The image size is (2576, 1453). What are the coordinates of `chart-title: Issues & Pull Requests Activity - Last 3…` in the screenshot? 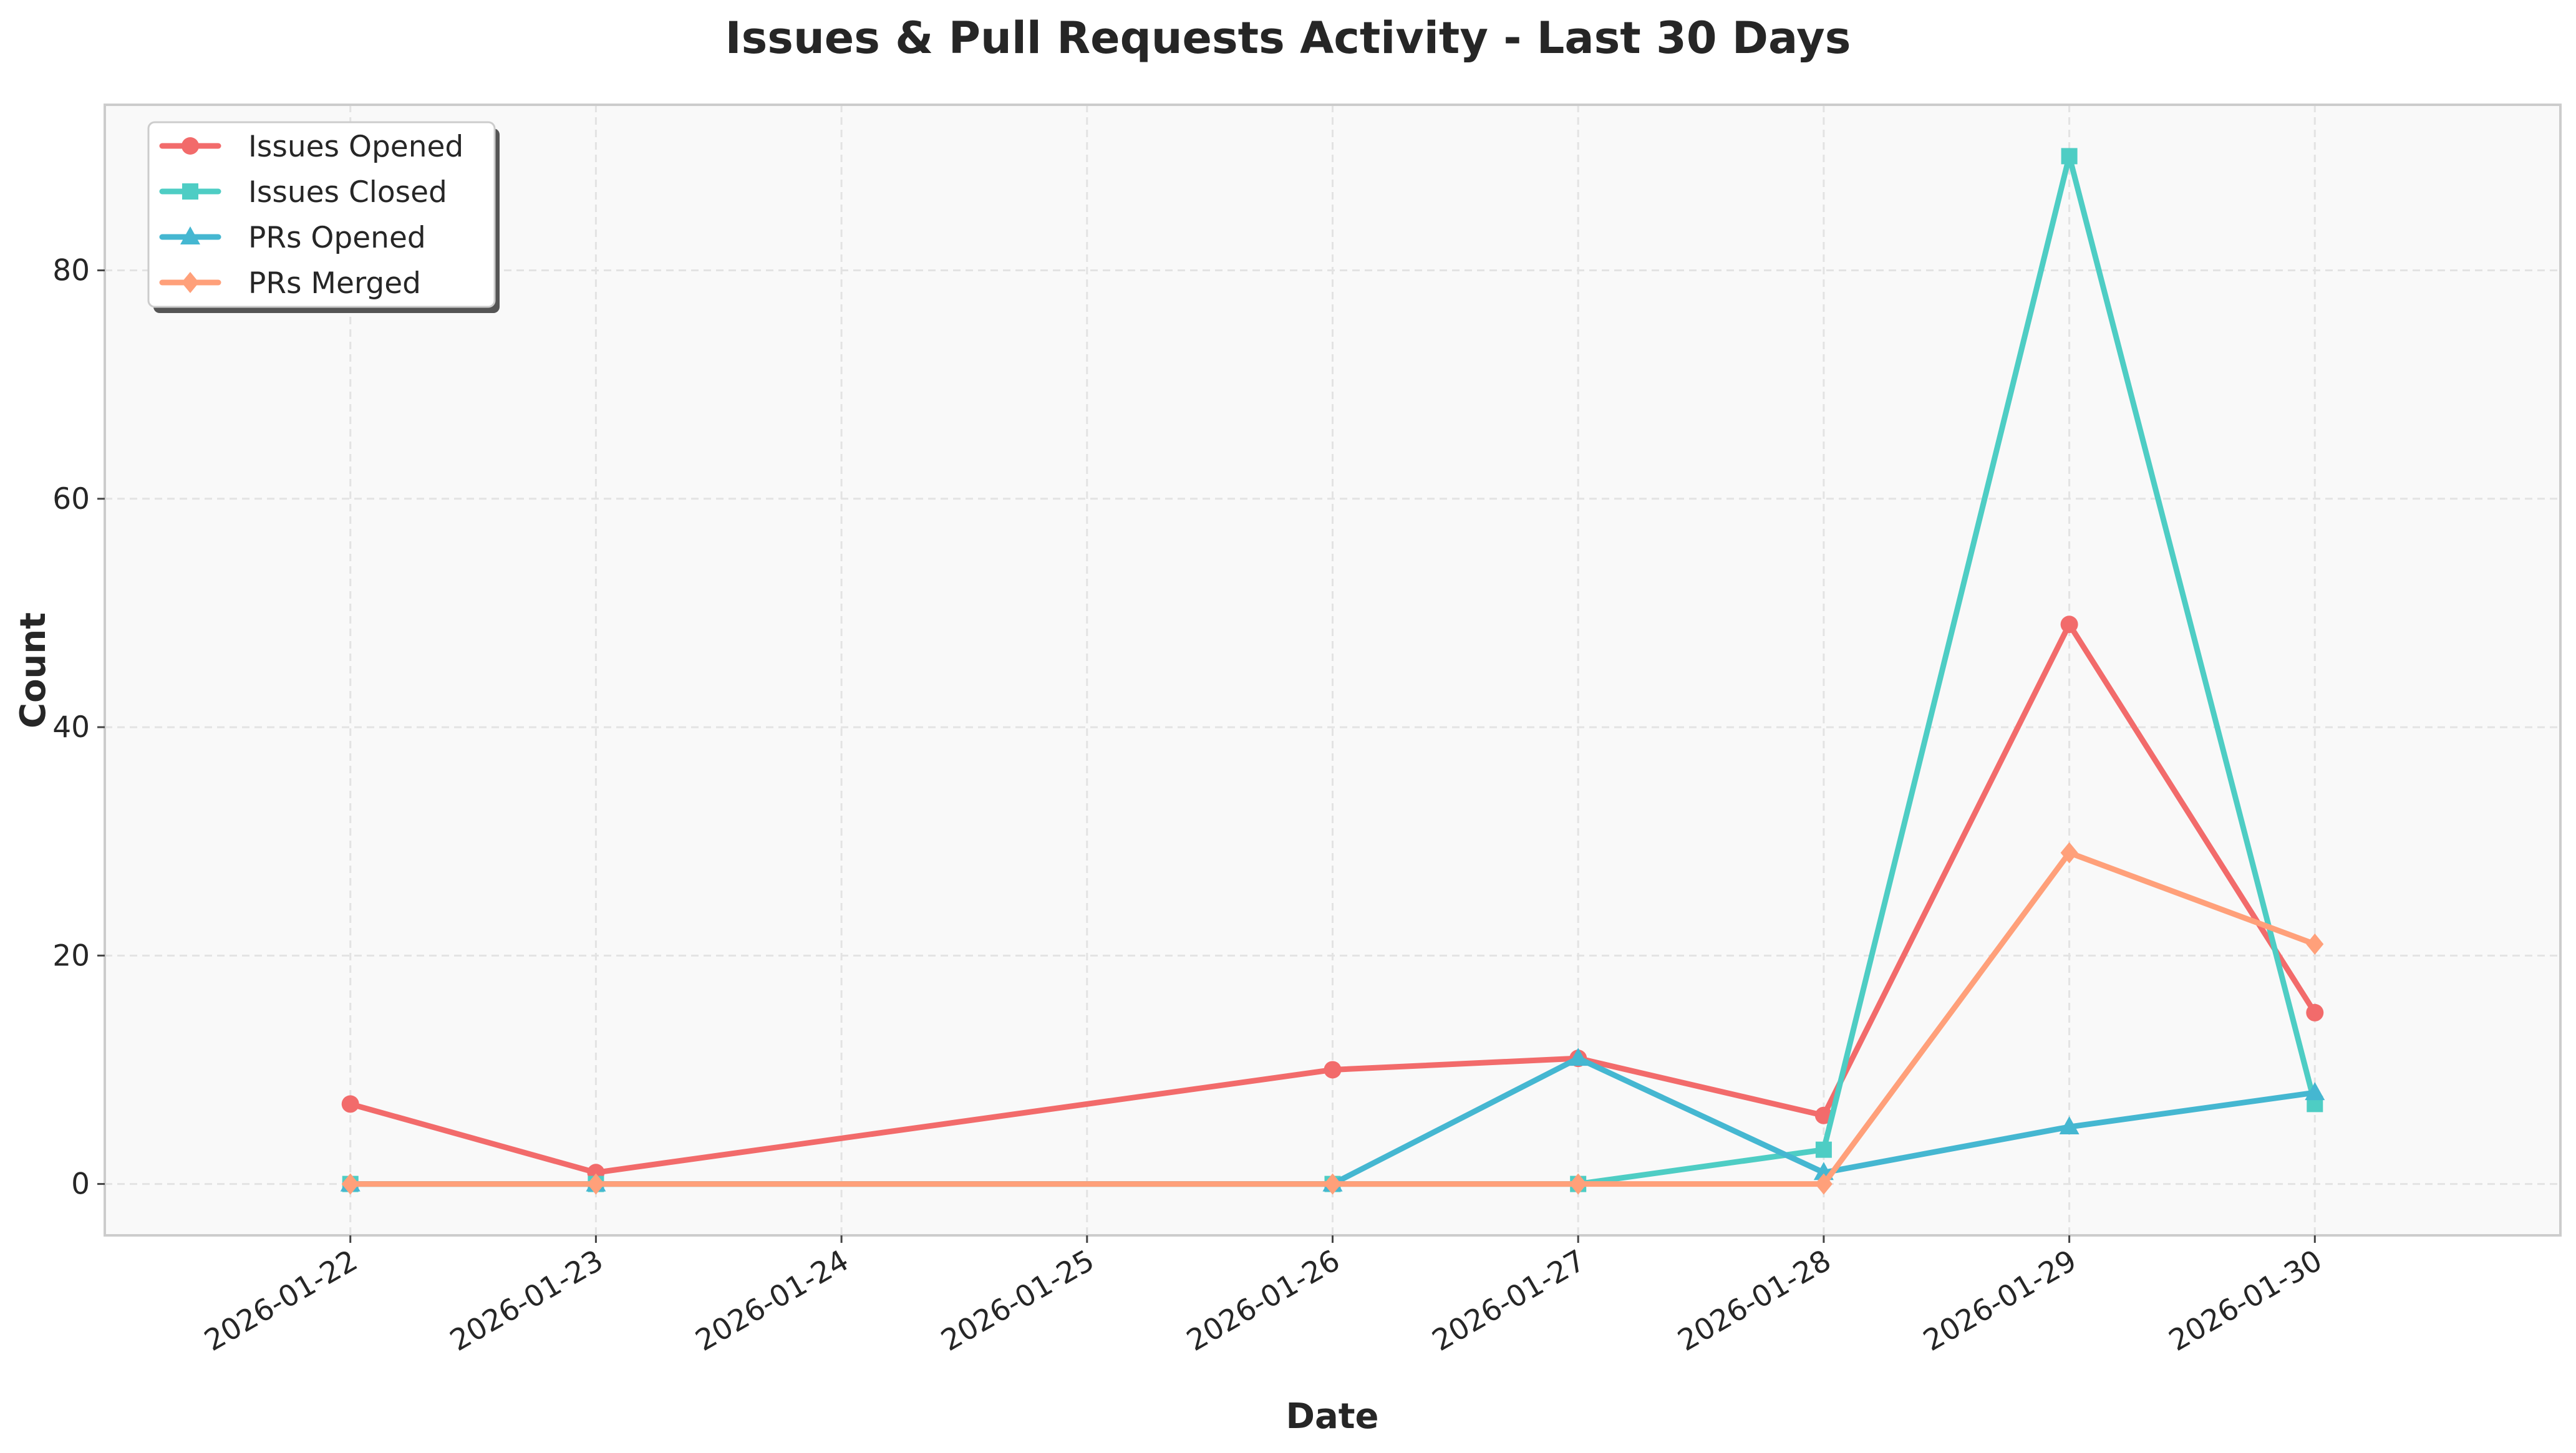 It's located at (1288, 38).